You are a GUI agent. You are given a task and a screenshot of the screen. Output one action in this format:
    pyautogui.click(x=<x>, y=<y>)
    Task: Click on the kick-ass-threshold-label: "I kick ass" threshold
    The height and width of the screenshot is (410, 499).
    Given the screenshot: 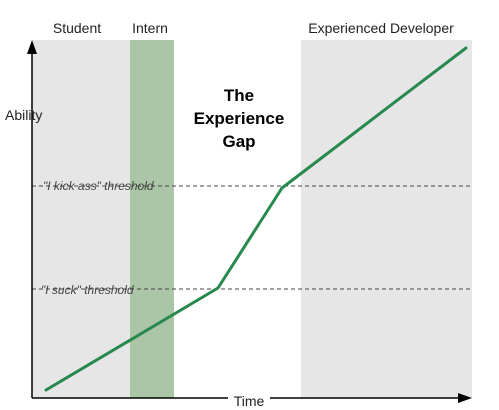 What is the action you would take?
    pyautogui.click(x=98, y=186)
    